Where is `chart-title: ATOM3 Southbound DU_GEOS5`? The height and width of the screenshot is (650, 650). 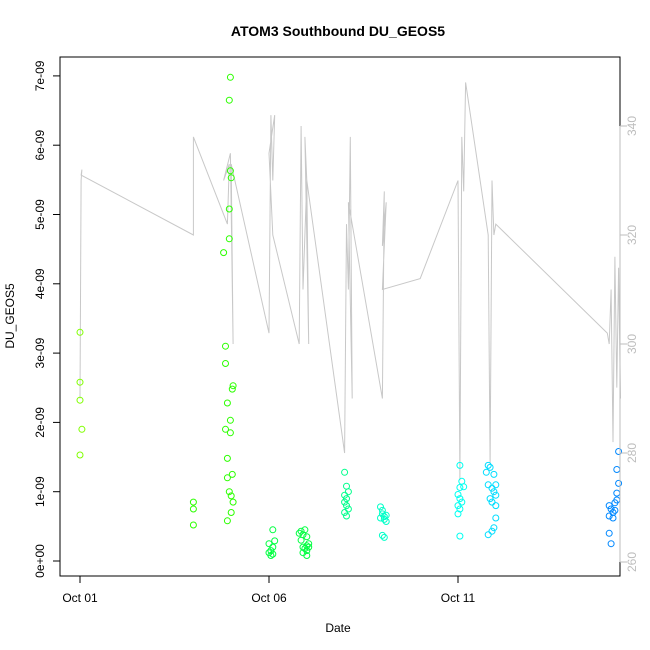 chart-title: ATOM3 Southbound DU_GEOS5 is located at coordinates (338, 31).